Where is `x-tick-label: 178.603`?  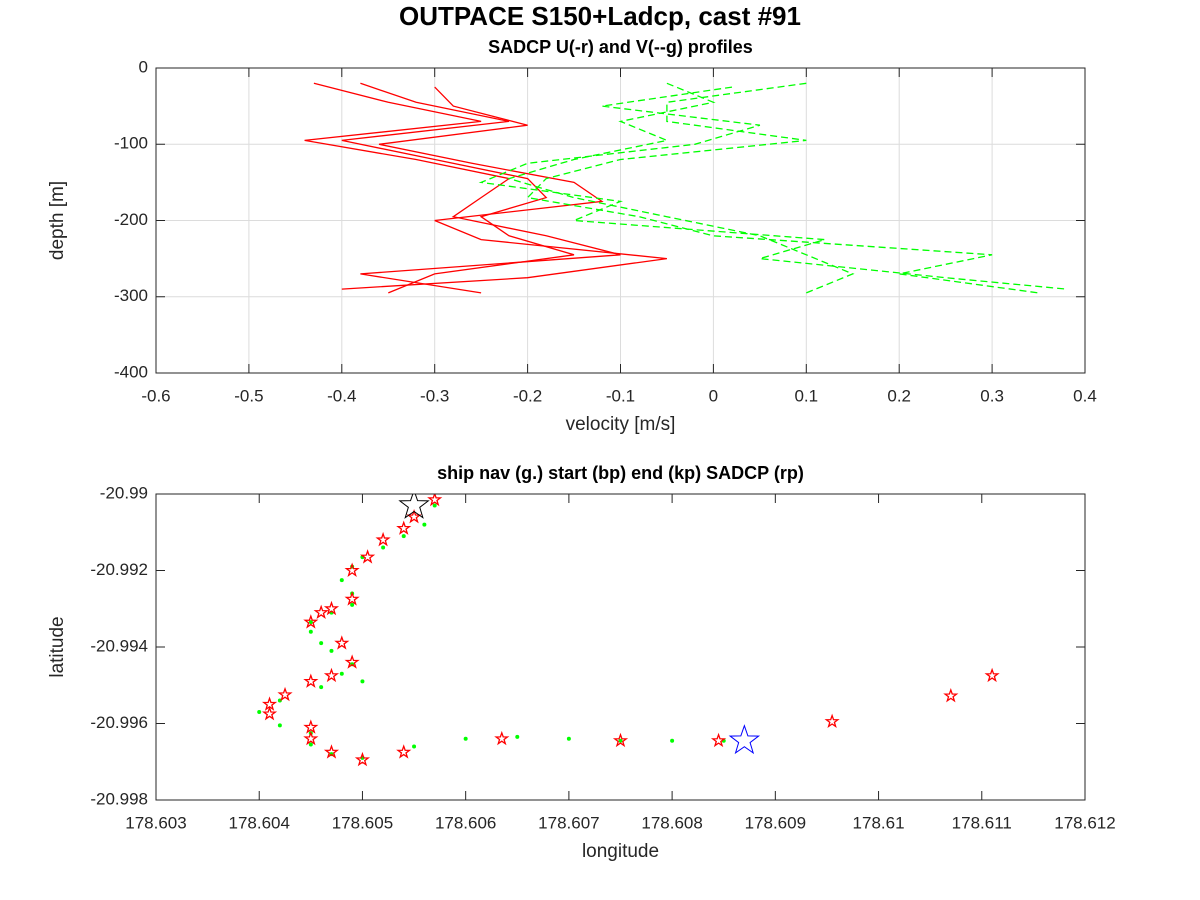
x-tick-label: 178.603 is located at coordinates (155, 822).